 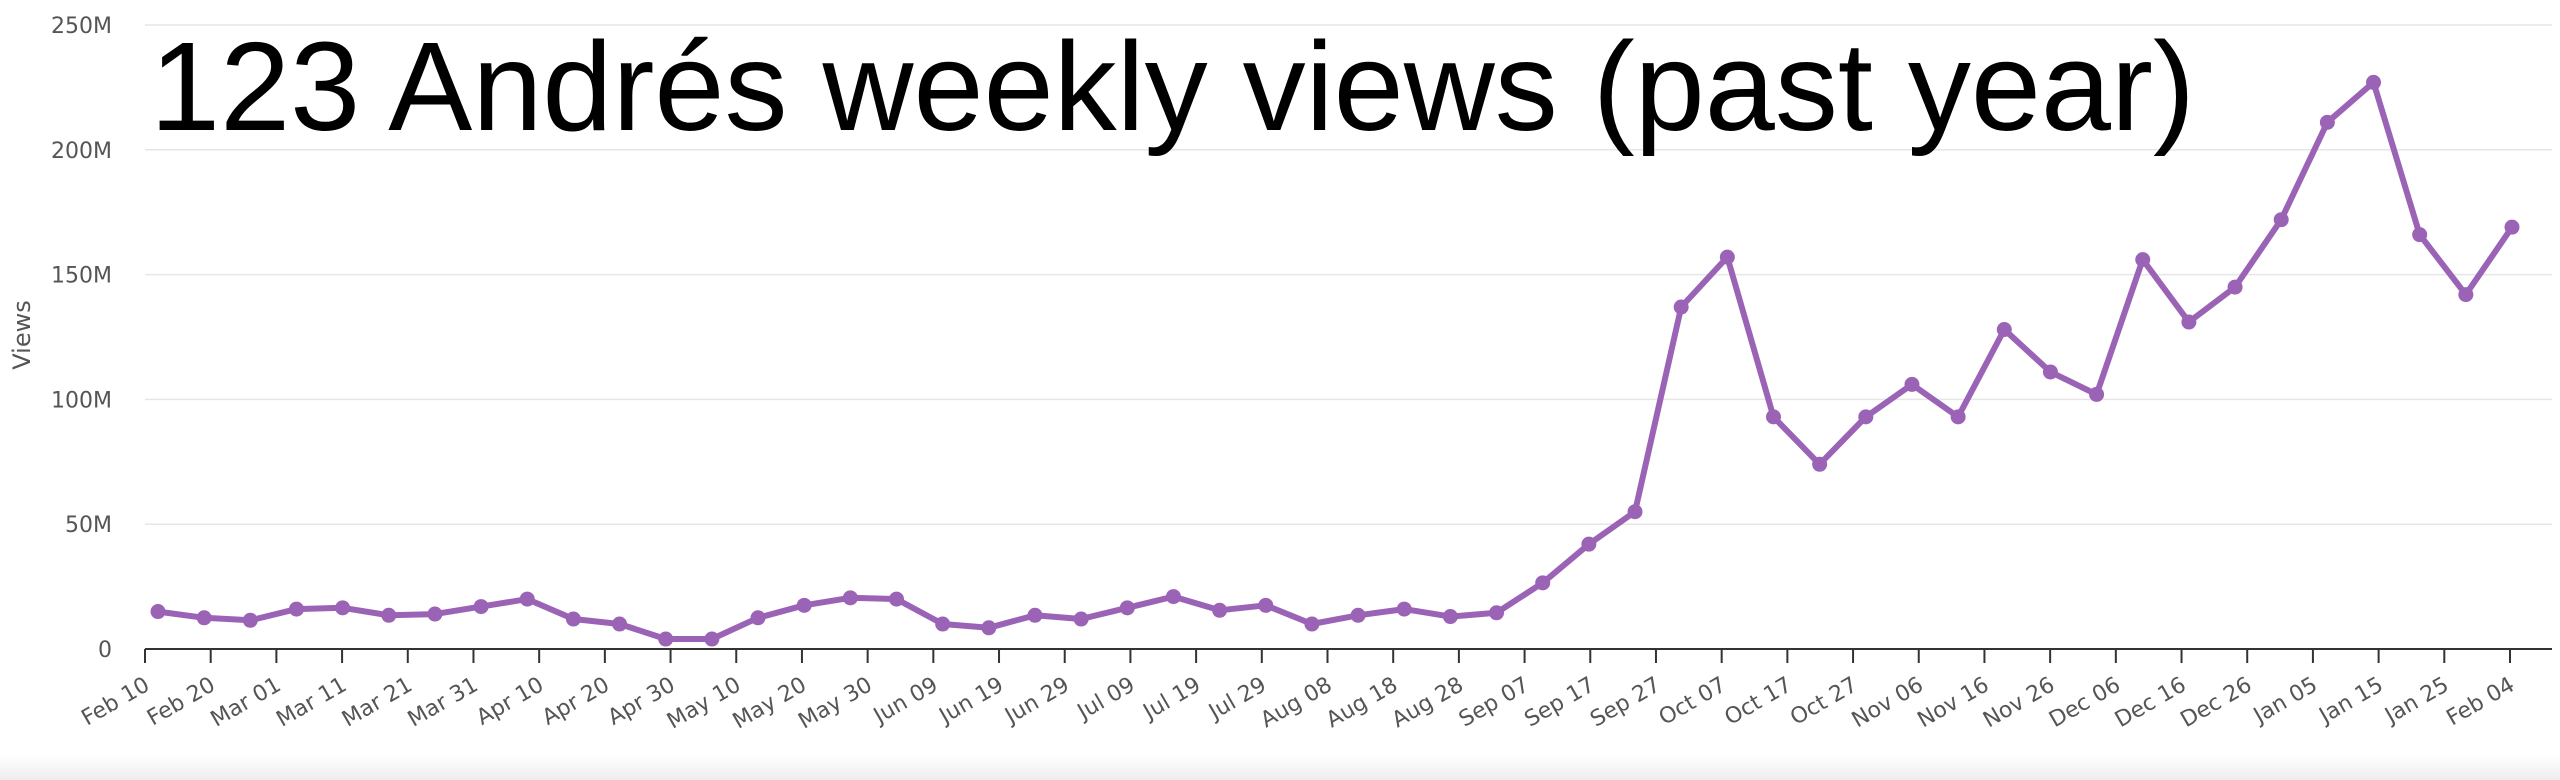 What do you see at coordinates (181, 702) in the screenshot?
I see `x-tick-label: Feb 20` at bounding box center [181, 702].